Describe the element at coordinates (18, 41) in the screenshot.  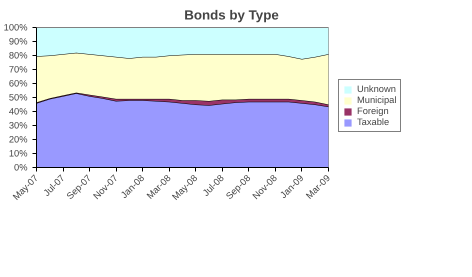
I see `y-tick-label: 90%` at that location.